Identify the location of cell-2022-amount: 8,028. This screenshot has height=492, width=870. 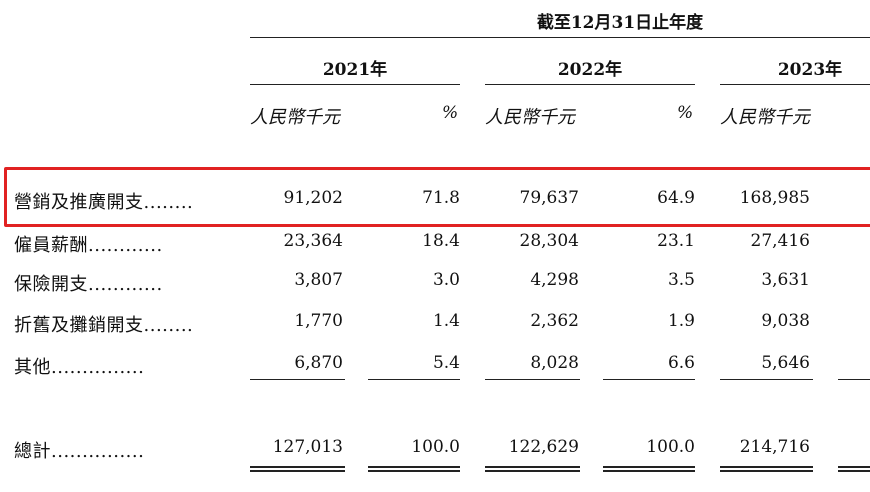
(554, 363).